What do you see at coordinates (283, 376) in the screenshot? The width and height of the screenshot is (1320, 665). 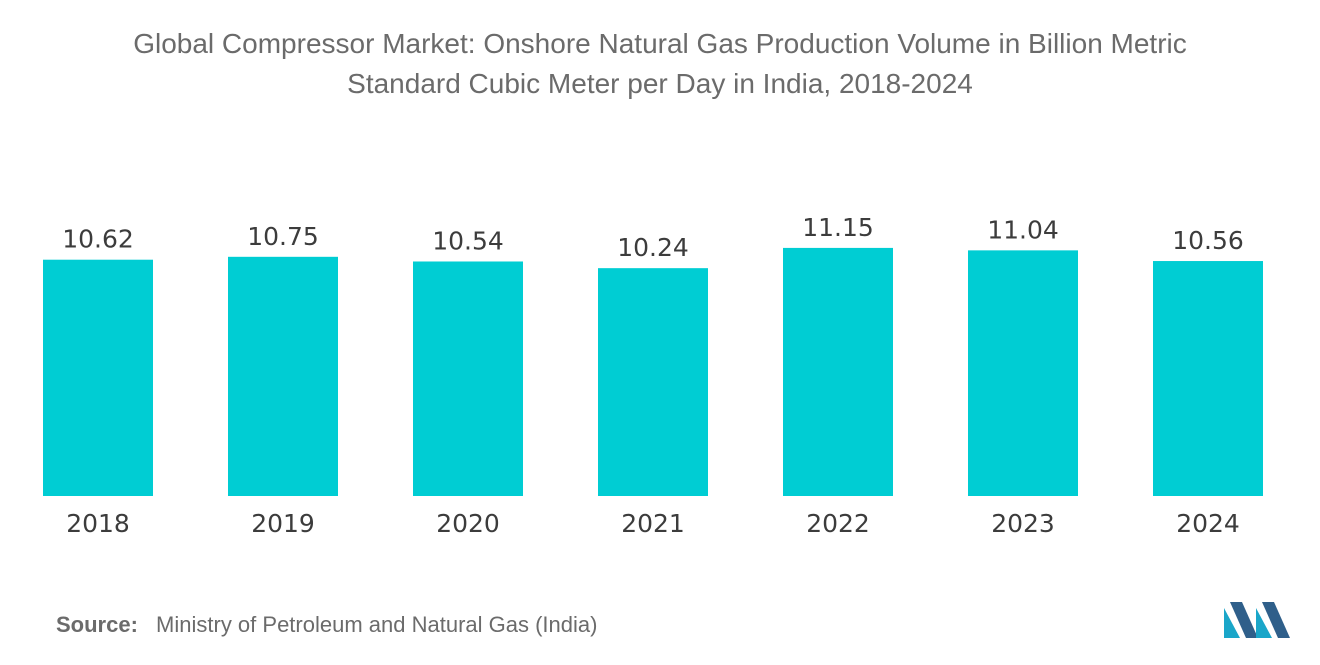 I see `bar-2019` at bounding box center [283, 376].